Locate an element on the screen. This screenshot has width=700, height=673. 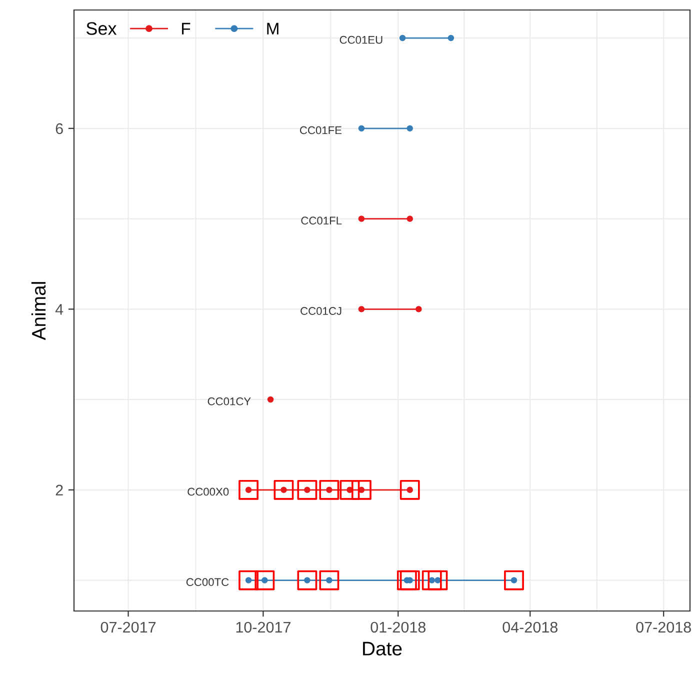
annotation: CC01EU is located at coordinates (361, 40).